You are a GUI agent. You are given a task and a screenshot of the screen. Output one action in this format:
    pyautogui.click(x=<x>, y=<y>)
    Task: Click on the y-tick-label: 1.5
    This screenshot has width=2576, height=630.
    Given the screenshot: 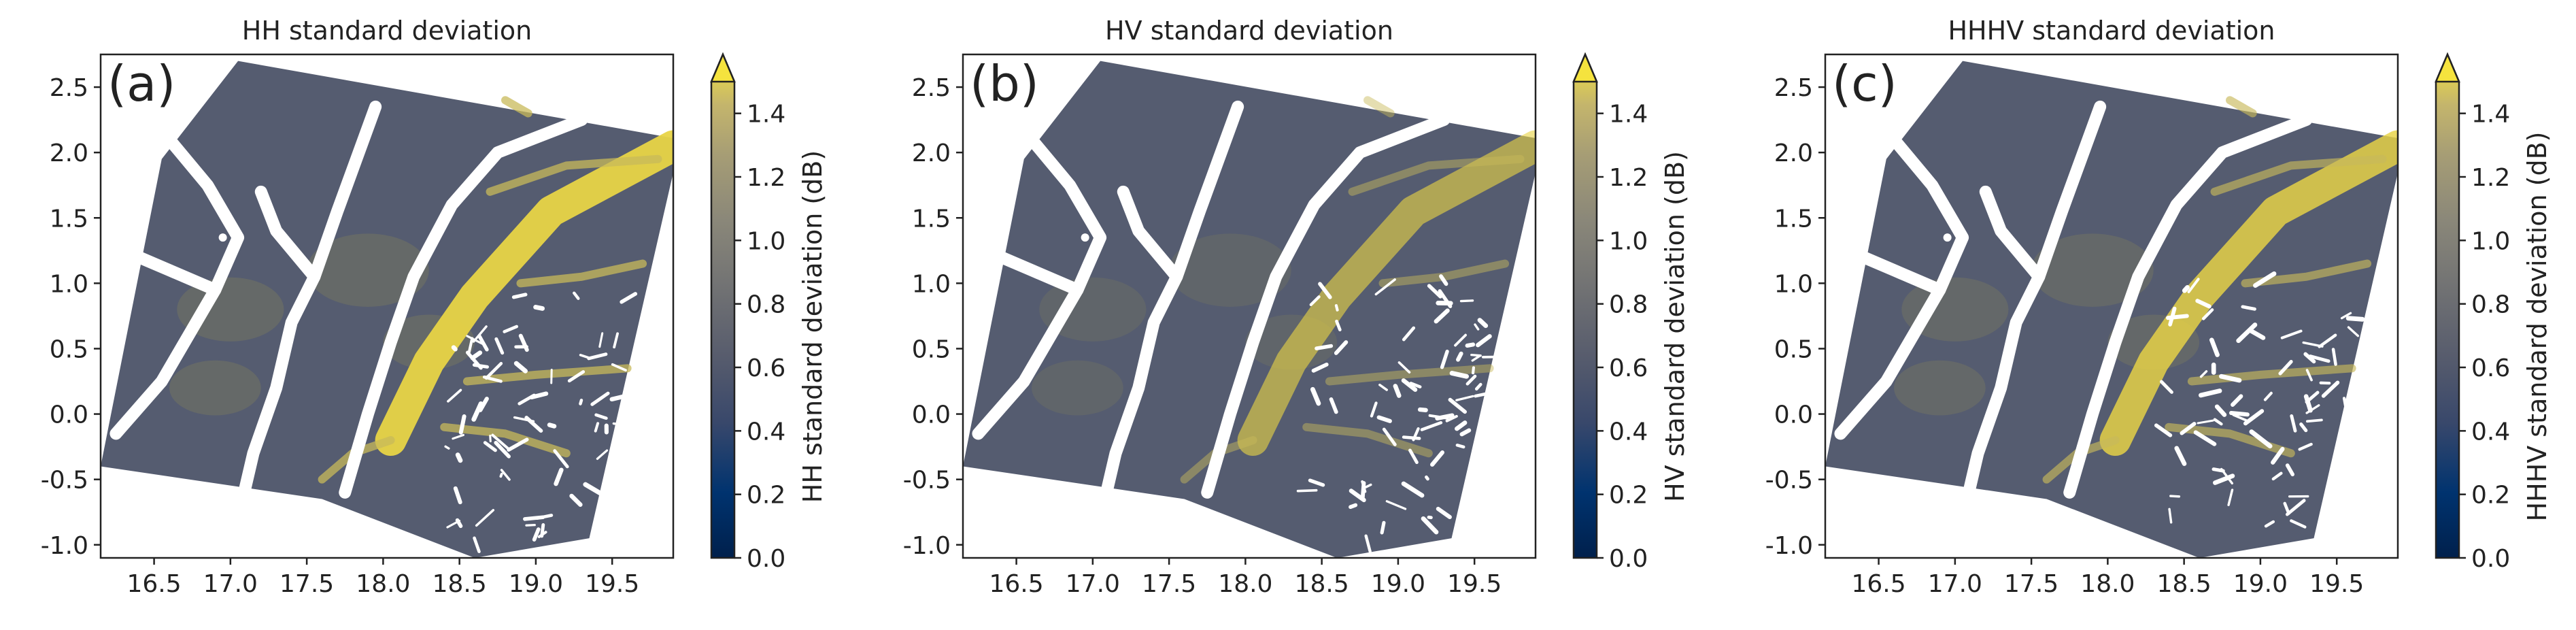 What is the action you would take?
    pyautogui.click(x=931, y=219)
    